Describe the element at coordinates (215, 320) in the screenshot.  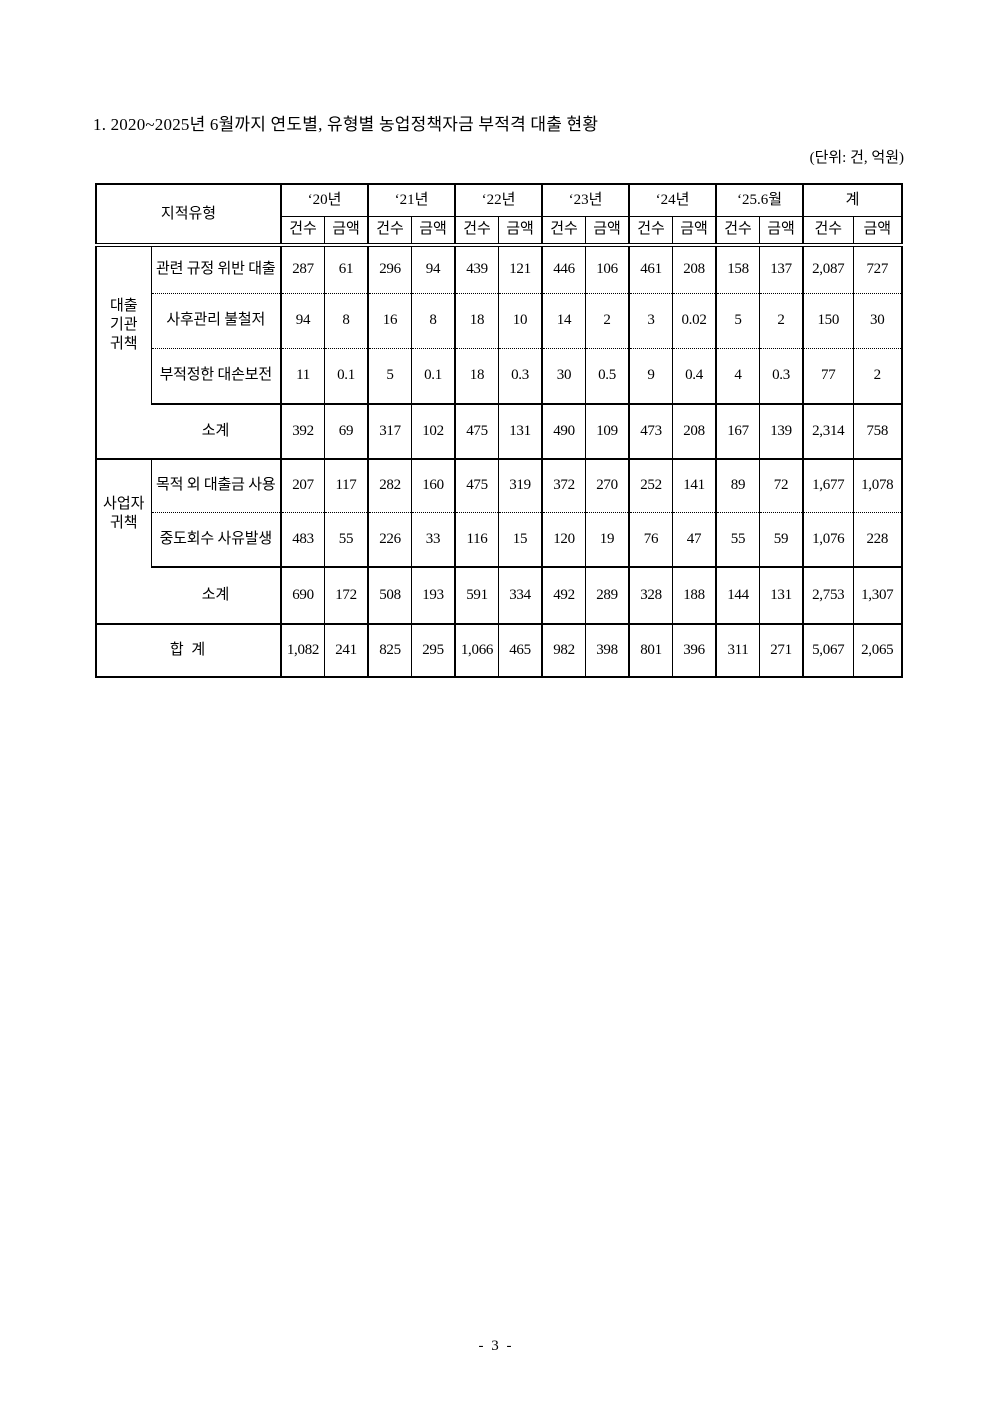
I see `row-label: 사후관리 불철저` at that location.